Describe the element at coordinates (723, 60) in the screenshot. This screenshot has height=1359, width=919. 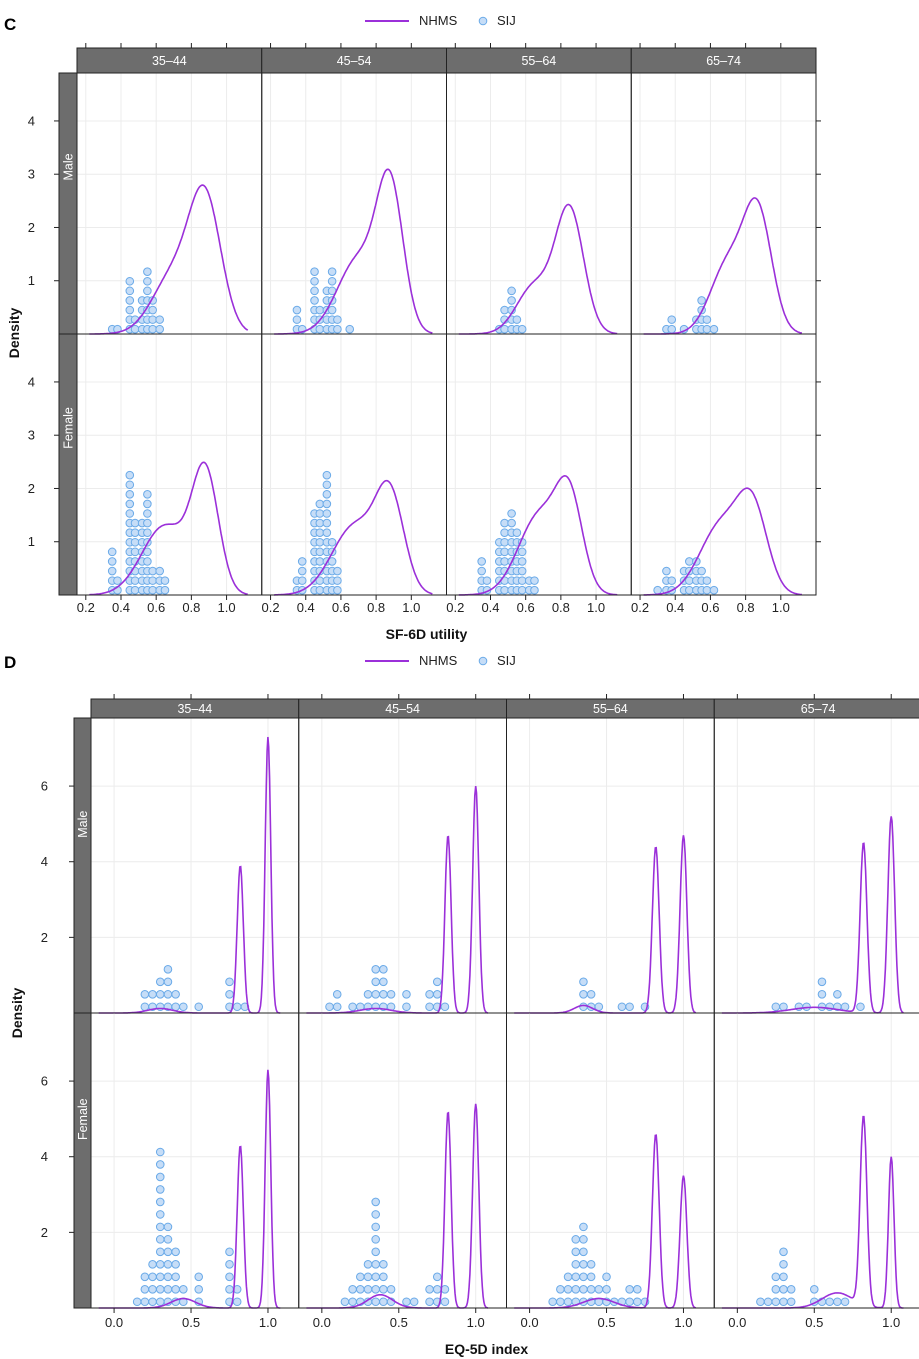
I see `strip-65–74` at that location.